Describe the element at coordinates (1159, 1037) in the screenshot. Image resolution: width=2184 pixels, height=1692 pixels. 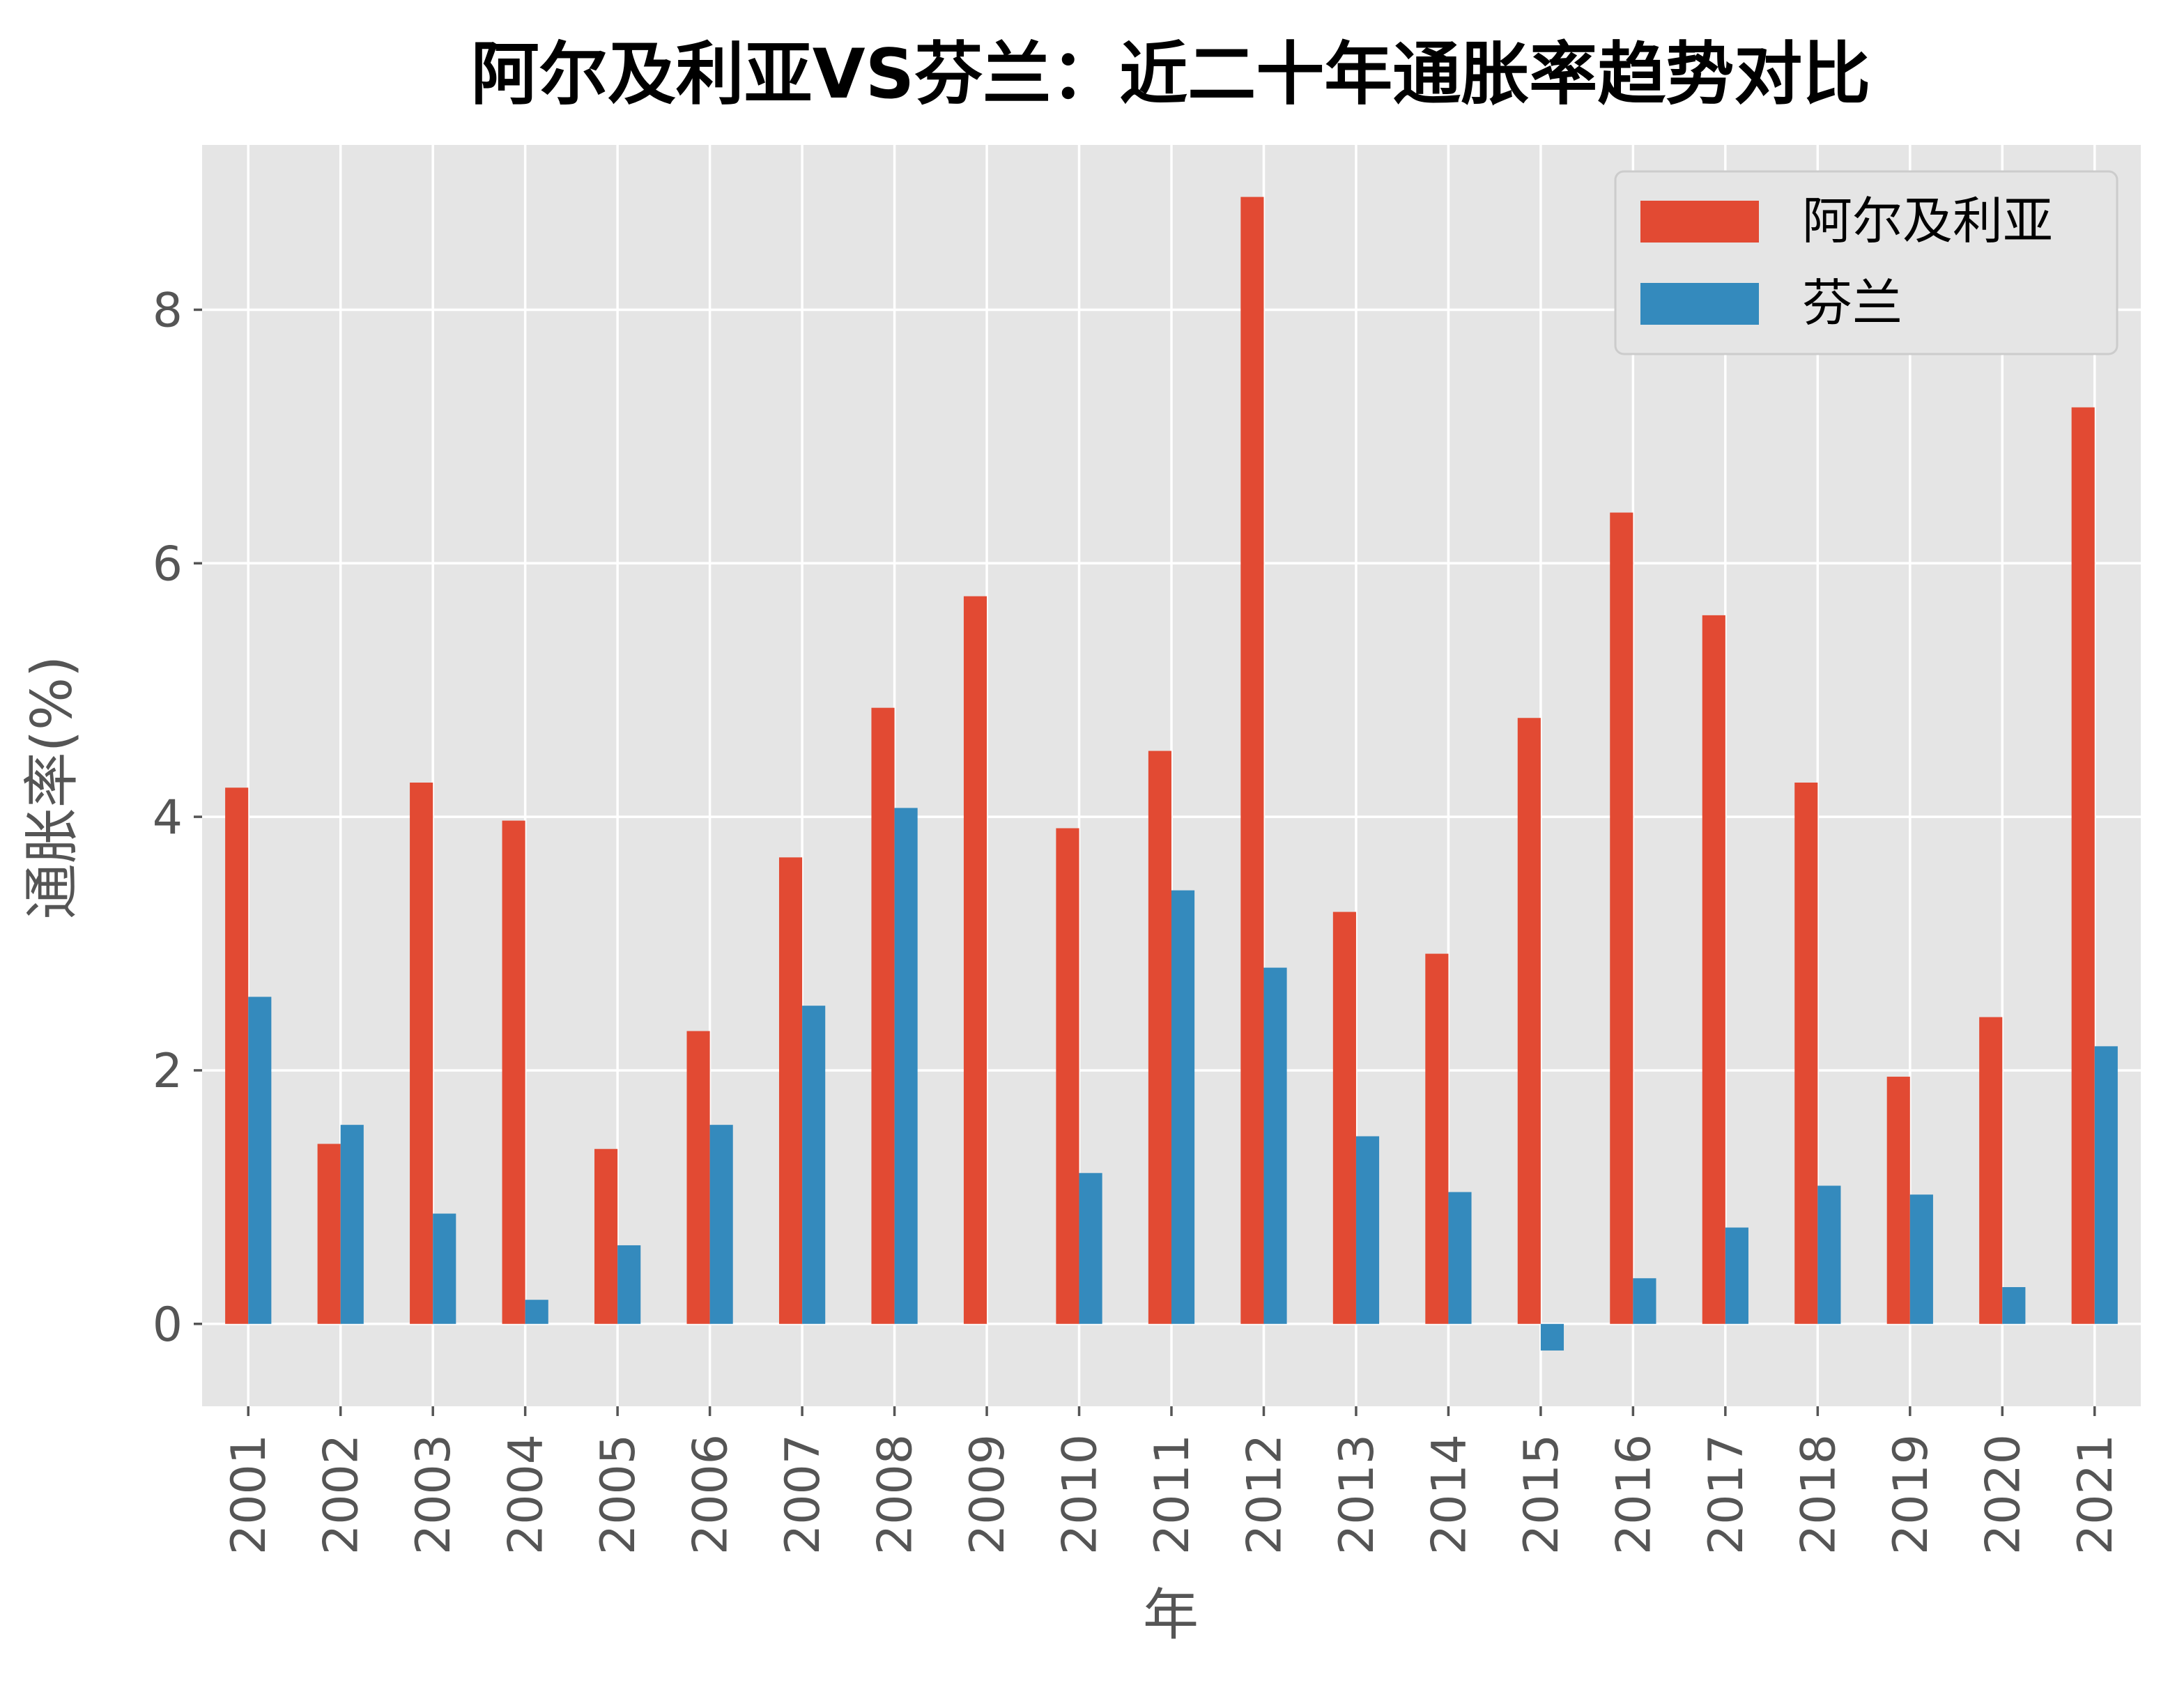
I see `bar-algeria-2011` at that location.